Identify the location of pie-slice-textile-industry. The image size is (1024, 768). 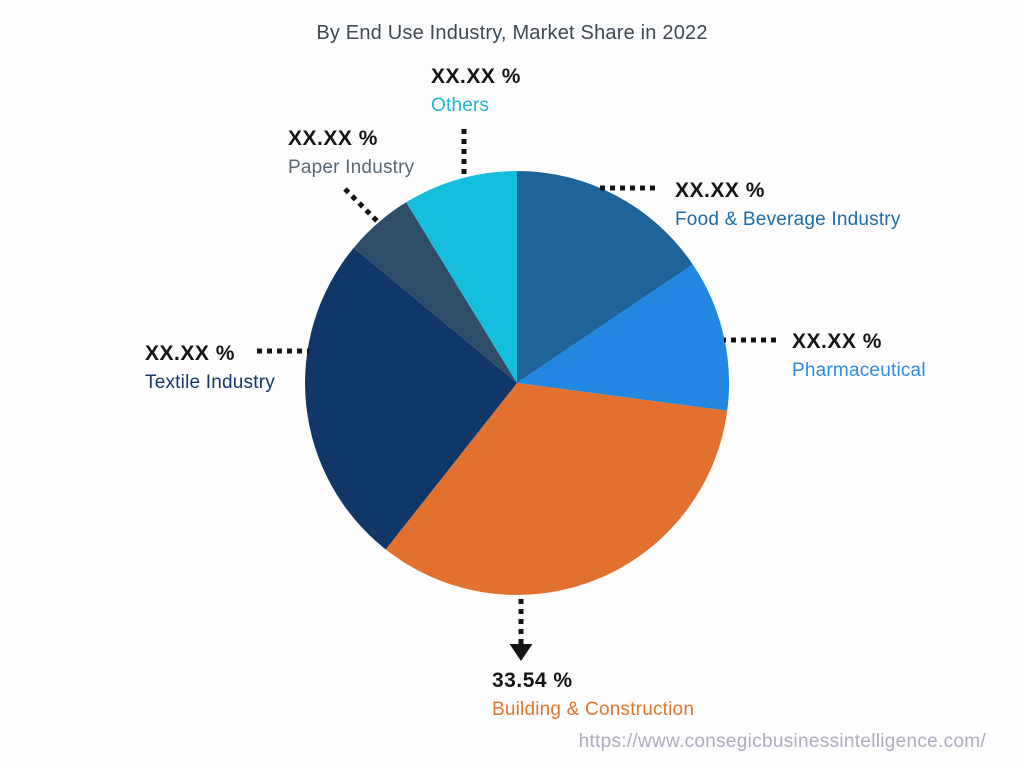
(411, 398).